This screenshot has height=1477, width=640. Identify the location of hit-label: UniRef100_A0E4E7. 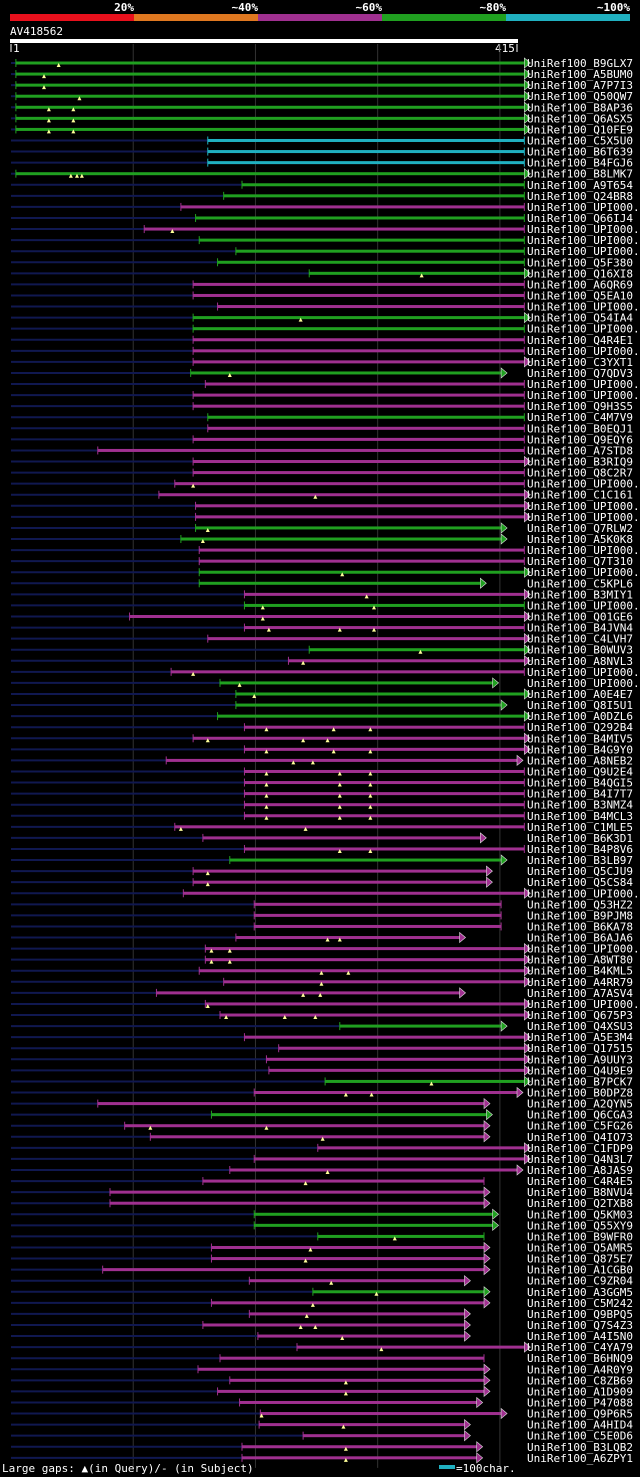
(580, 694).